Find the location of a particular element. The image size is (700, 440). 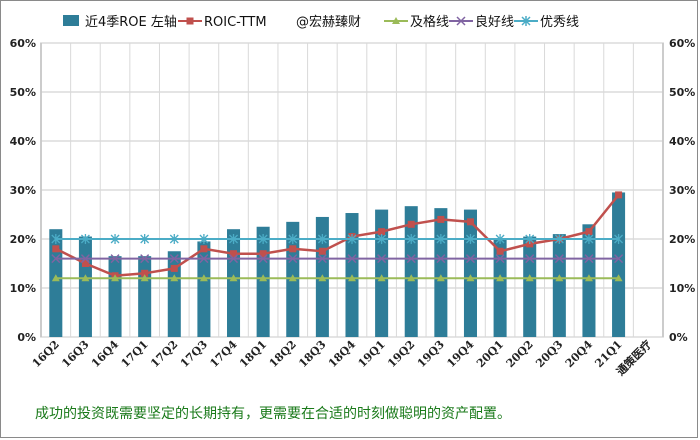

bar-roe-16Q4 is located at coordinates (115, 296).